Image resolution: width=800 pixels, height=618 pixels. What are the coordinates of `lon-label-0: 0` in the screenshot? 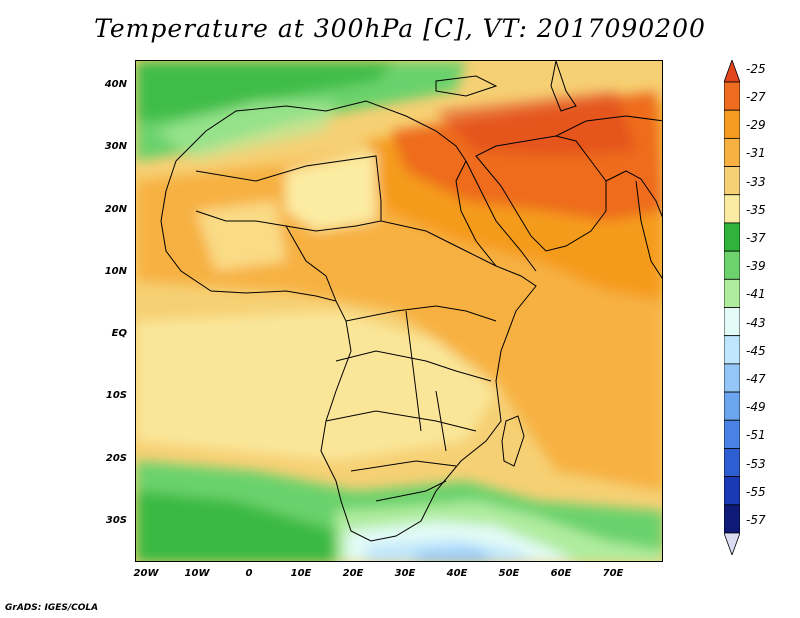 It's located at (249, 573).